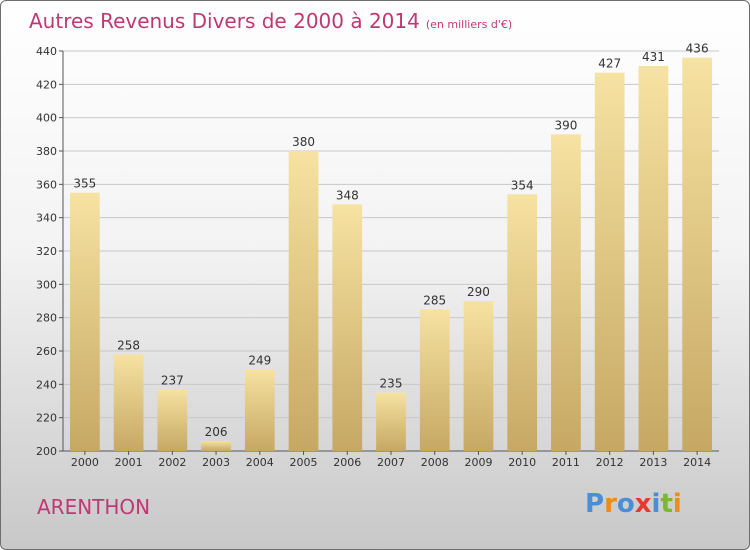 This screenshot has width=750, height=550. I want to click on y-tick-label: 360, so click(46, 184).